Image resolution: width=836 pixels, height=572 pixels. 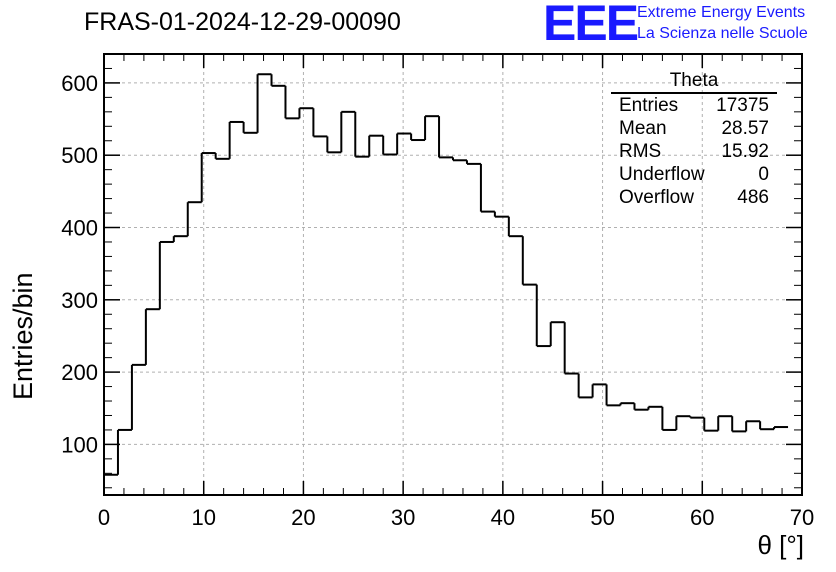 I want to click on x-tick-label: 70, so click(x=802, y=517).